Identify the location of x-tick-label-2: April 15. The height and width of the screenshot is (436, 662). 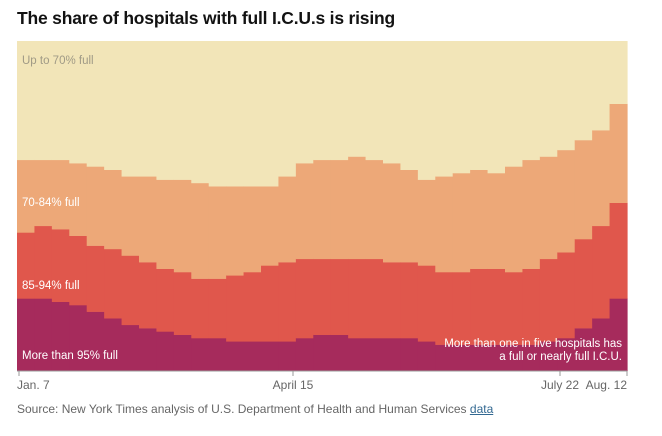
(293, 385).